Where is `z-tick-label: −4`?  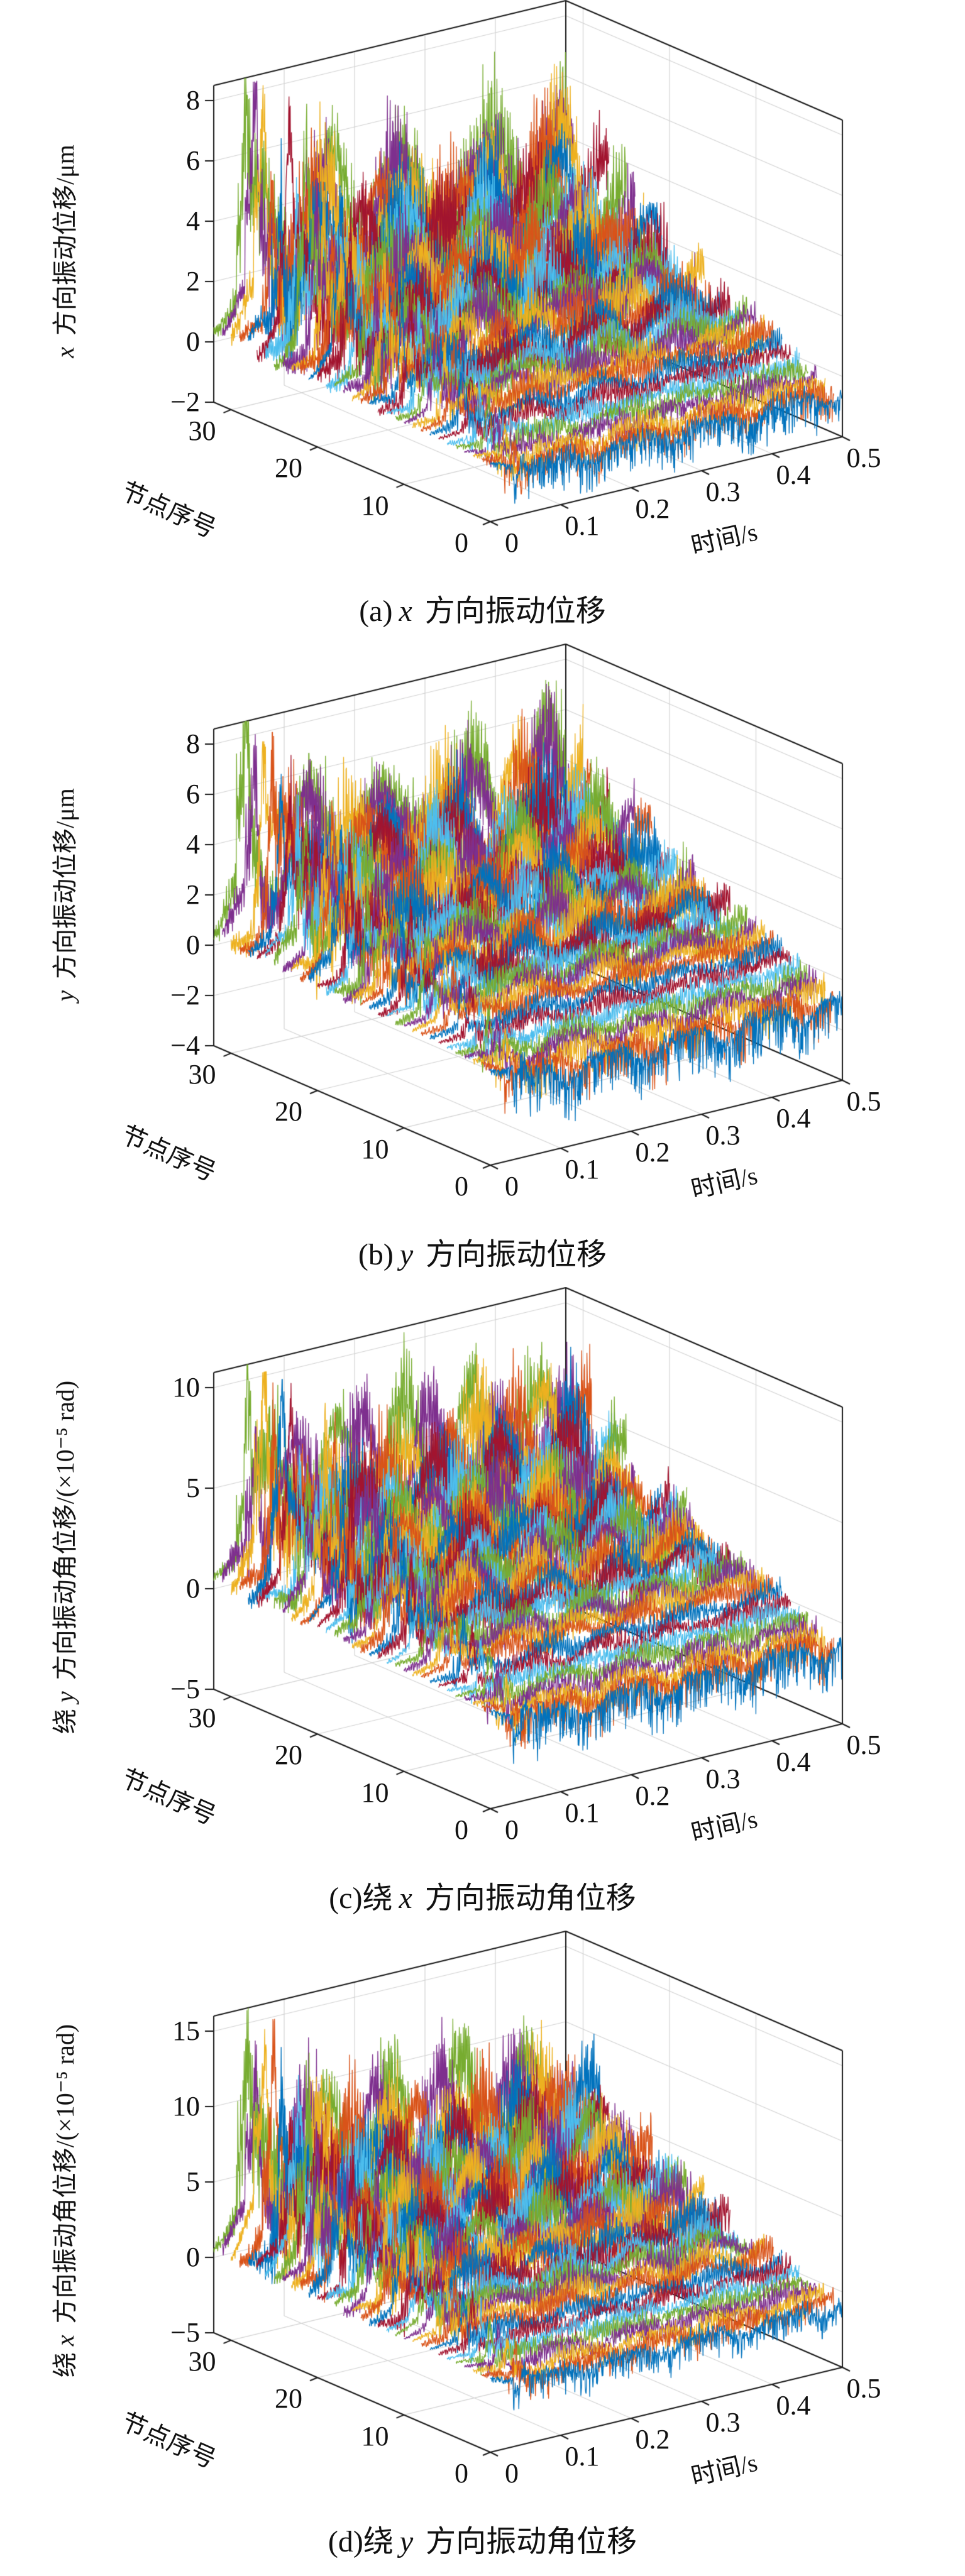
z-tick-label: −4 is located at coordinates (185, 1045).